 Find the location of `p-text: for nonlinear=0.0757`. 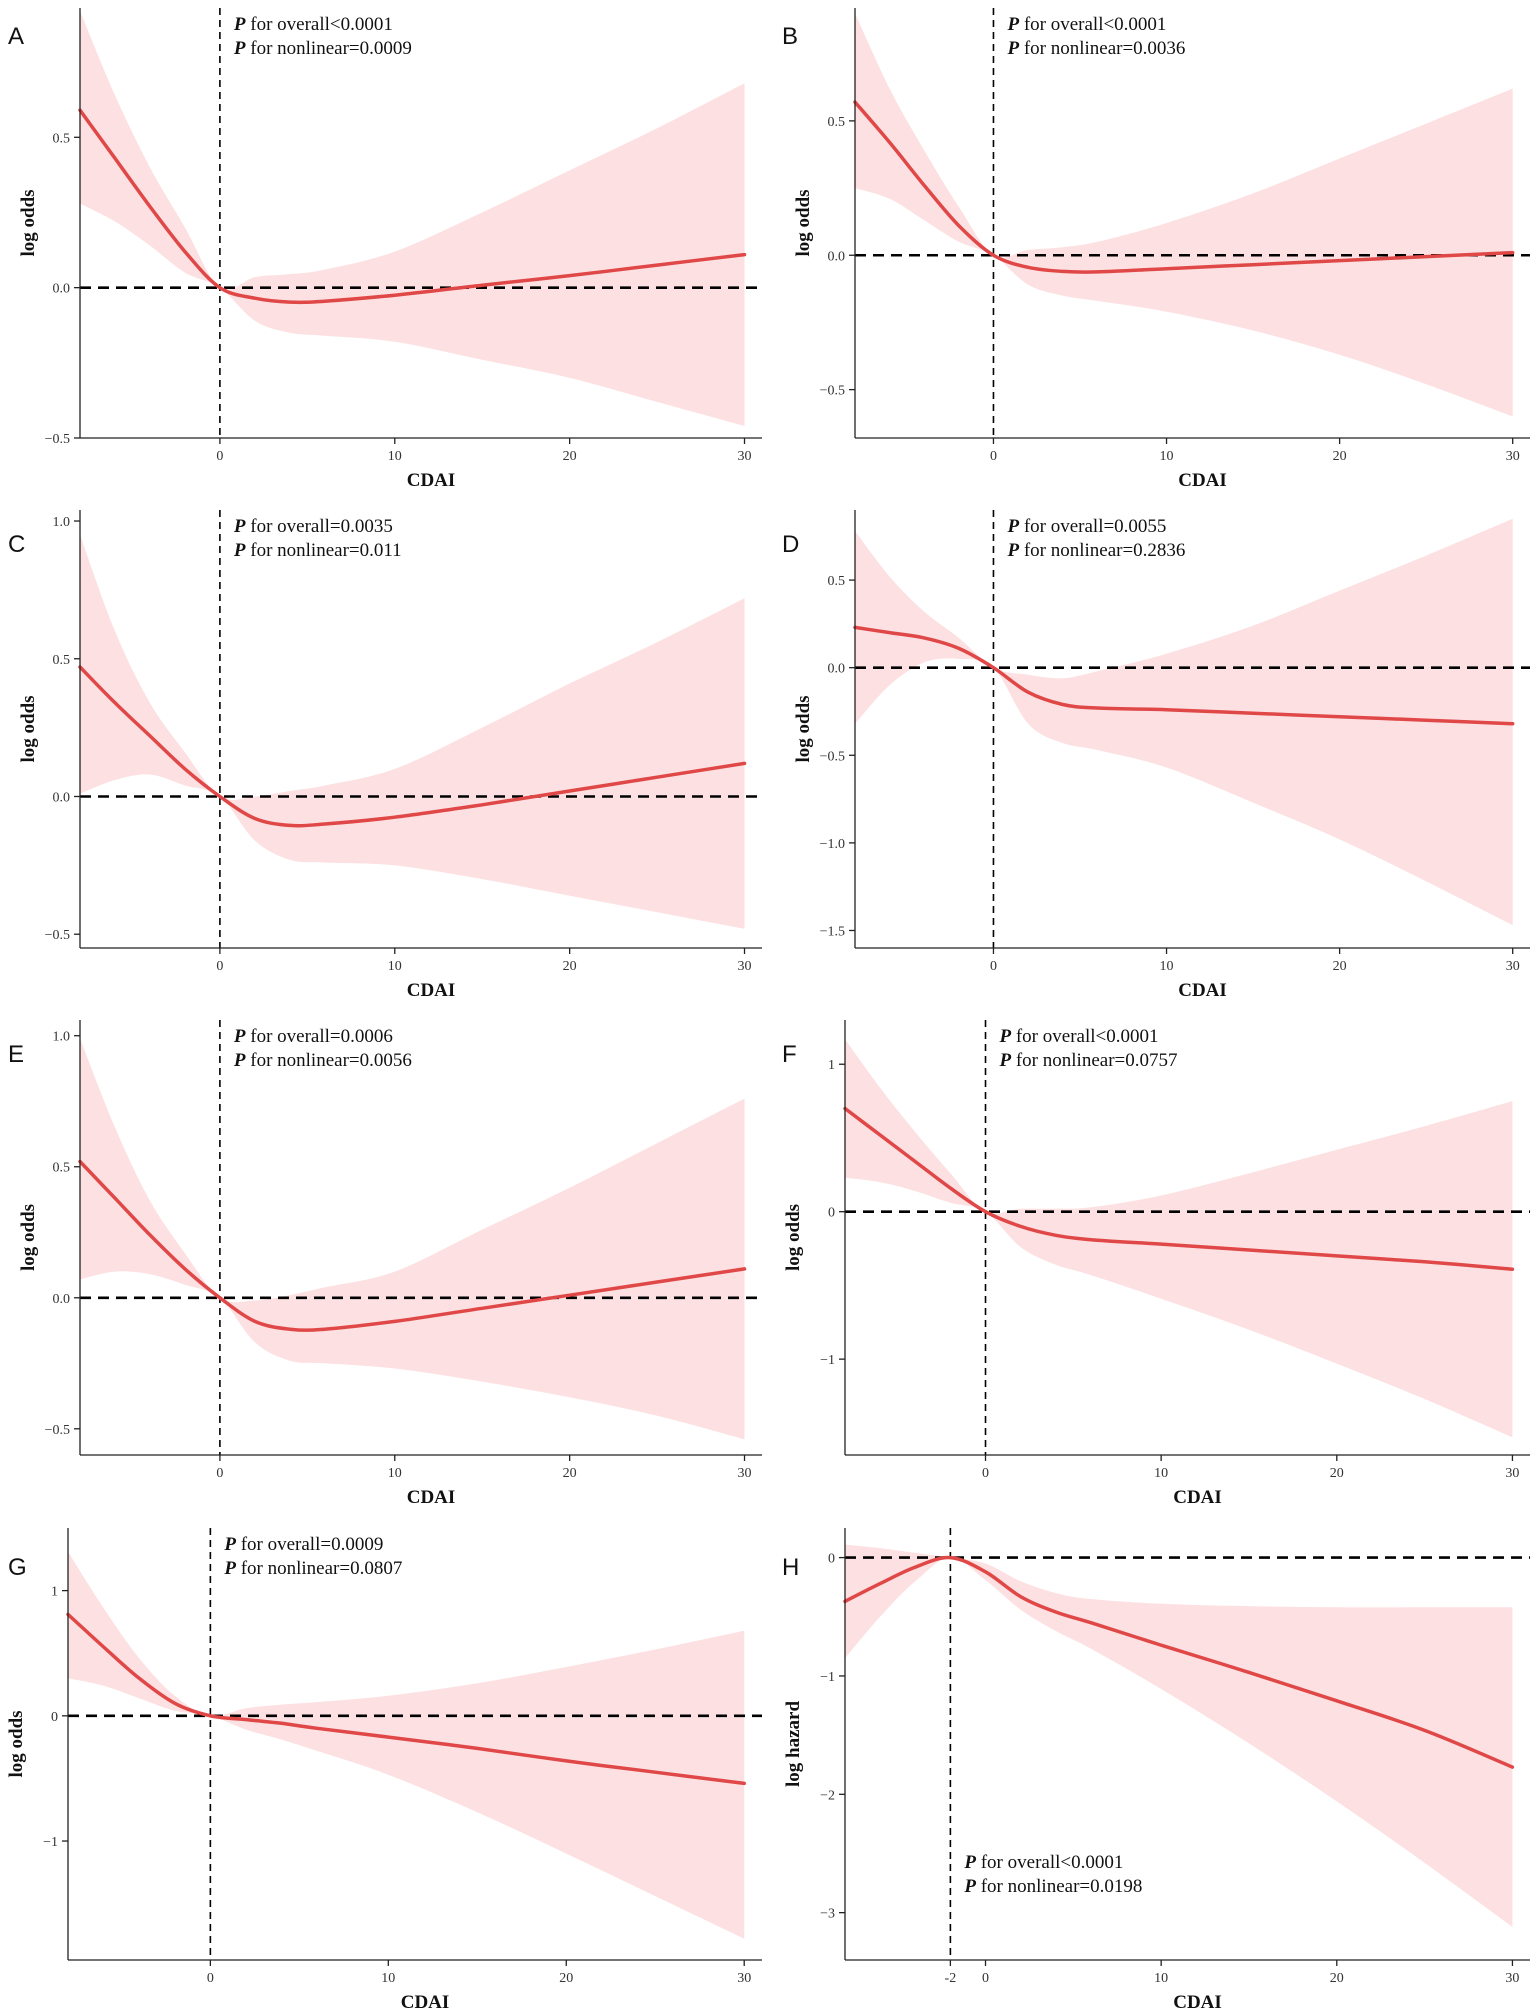

p-text: for nonlinear=0.0757 is located at coordinates (1094, 1060).